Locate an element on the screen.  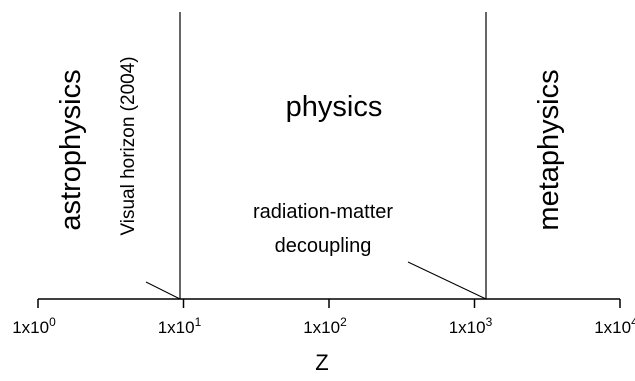
decoupling-label-line-2: decoupling is located at coordinates (323, 246).